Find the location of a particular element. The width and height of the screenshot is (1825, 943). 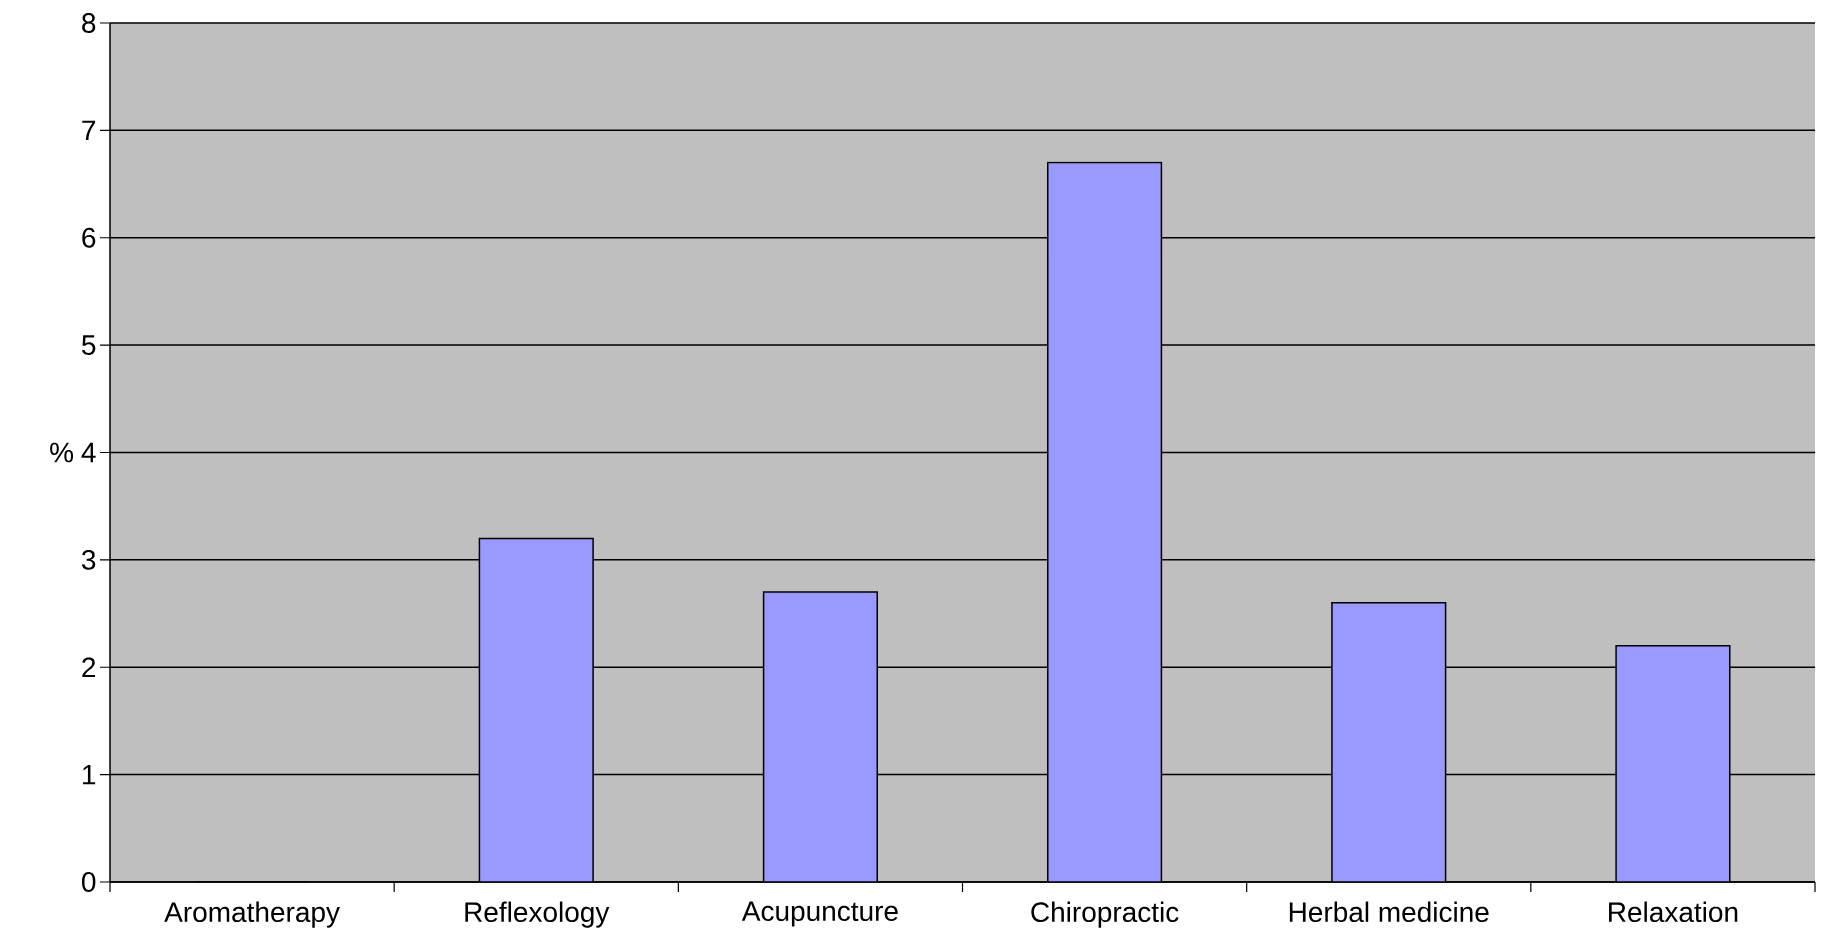

y-tick-label: 6 is located at coordinates (89, 237).